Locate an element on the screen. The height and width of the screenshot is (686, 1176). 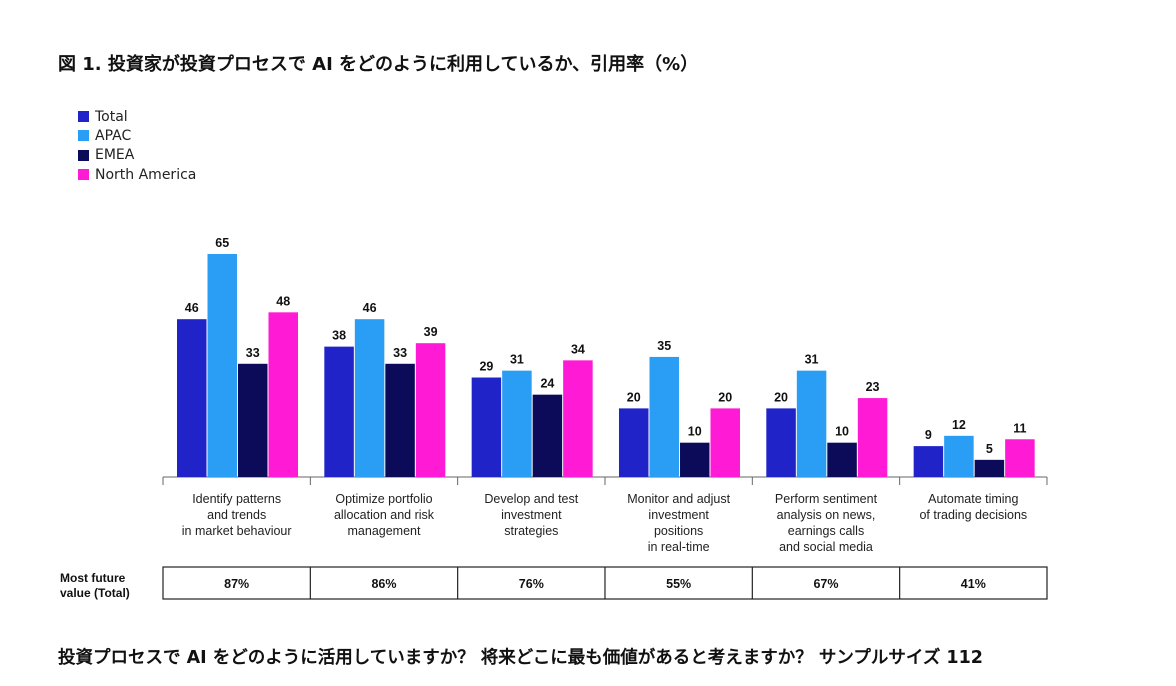
data-label-north-america-5: 23 is located at coordinates (873, 387).